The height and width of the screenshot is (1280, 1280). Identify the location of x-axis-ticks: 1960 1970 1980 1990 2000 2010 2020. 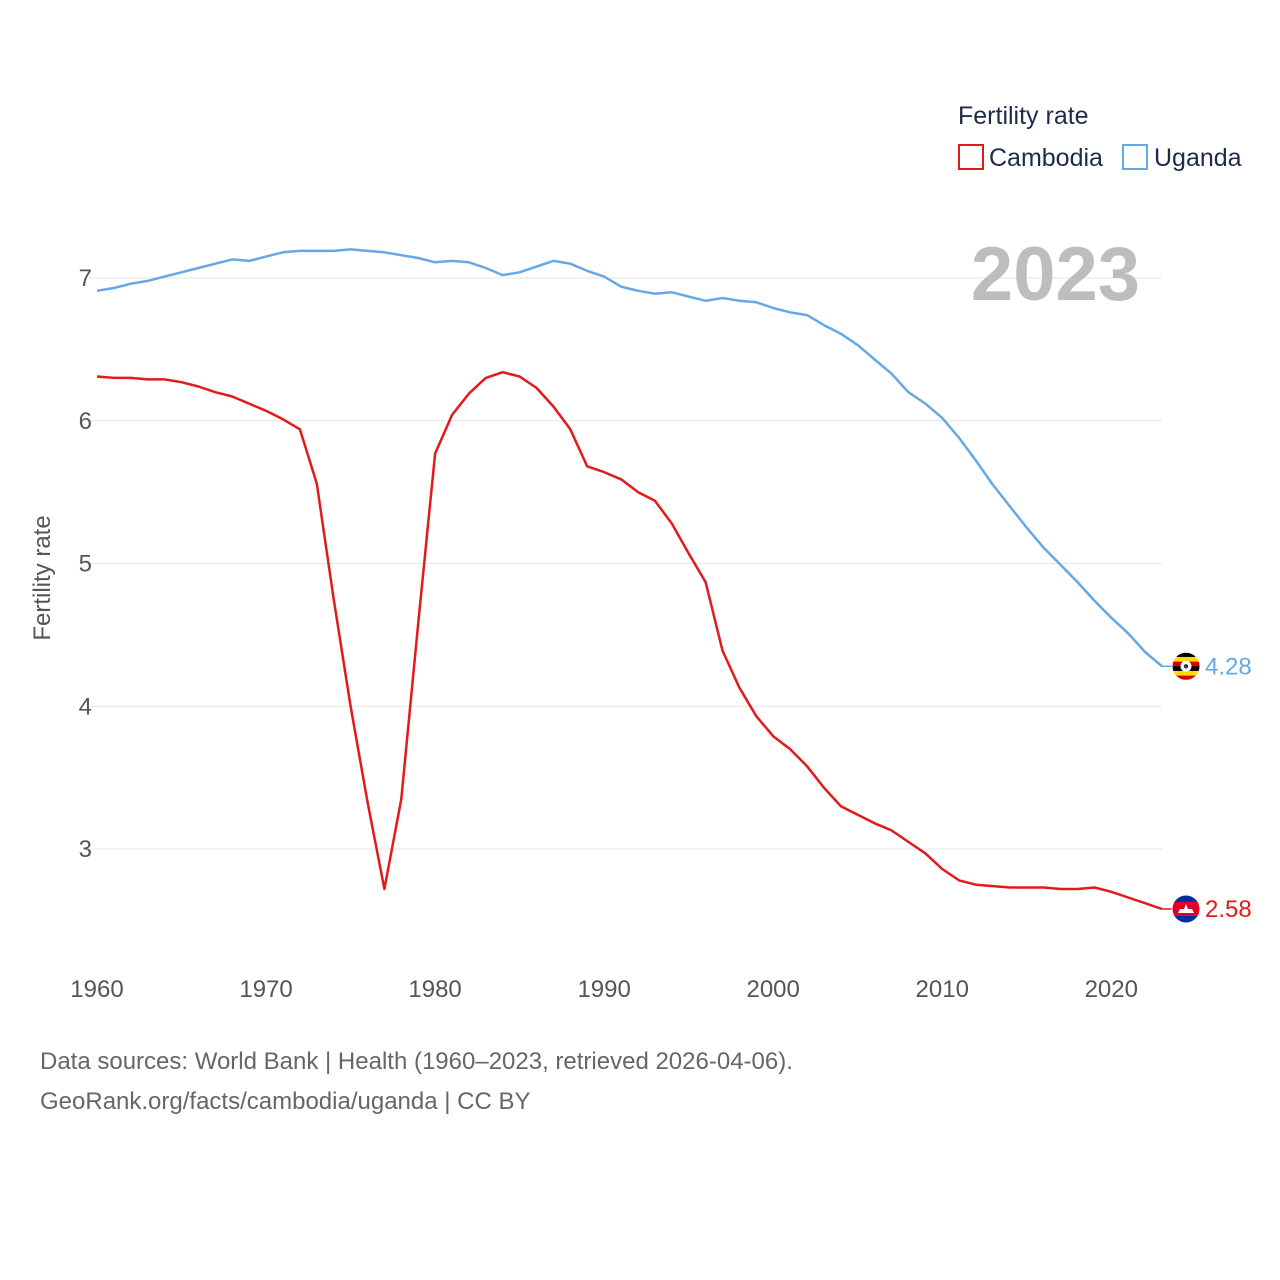
(604, 989).